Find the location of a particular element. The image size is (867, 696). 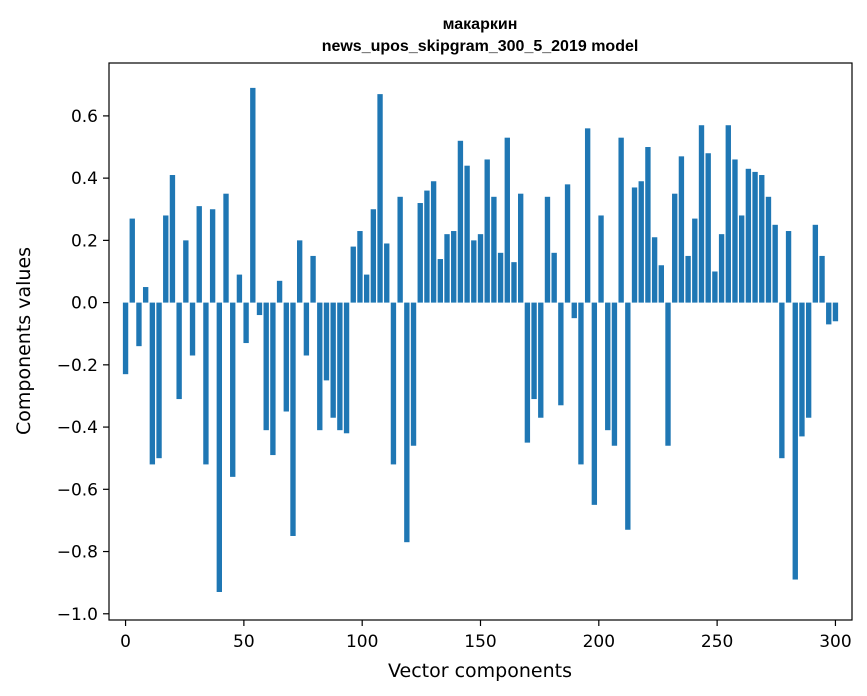

x-tick-label: 0 is located at coordinates (125, 642).